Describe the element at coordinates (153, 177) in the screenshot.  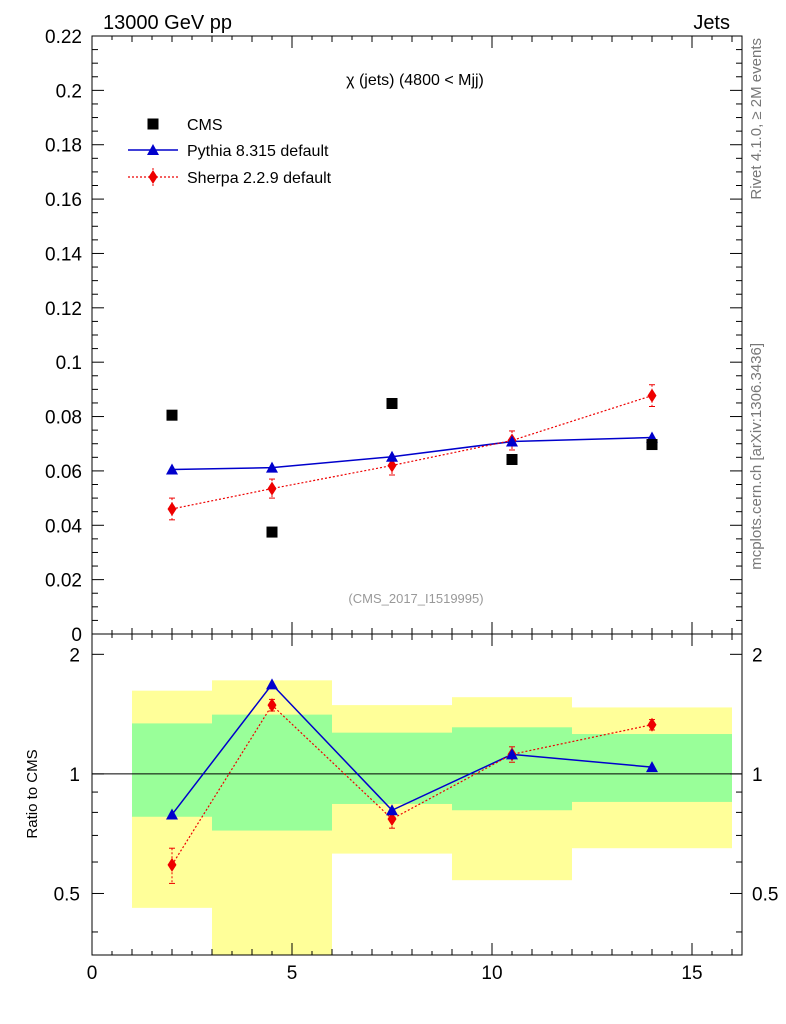
I see `legend-sherpa-marker` at that location.